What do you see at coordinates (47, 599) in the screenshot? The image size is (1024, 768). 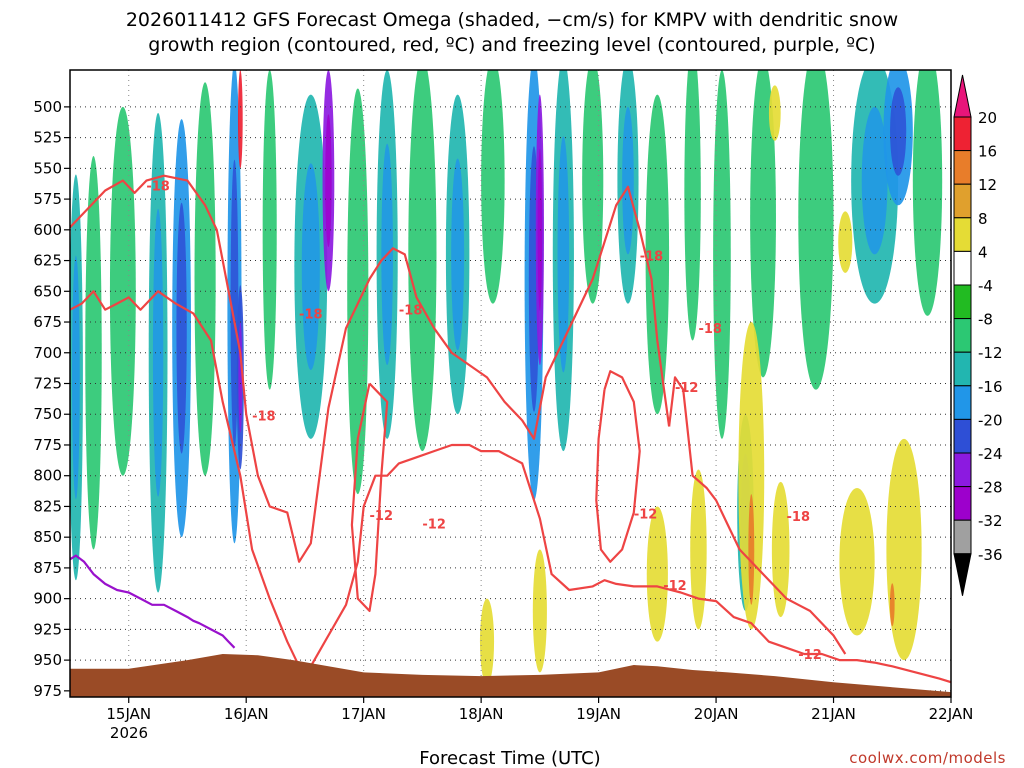 I see `y-tick-label-16: 900` at bounding box center [47, 599].